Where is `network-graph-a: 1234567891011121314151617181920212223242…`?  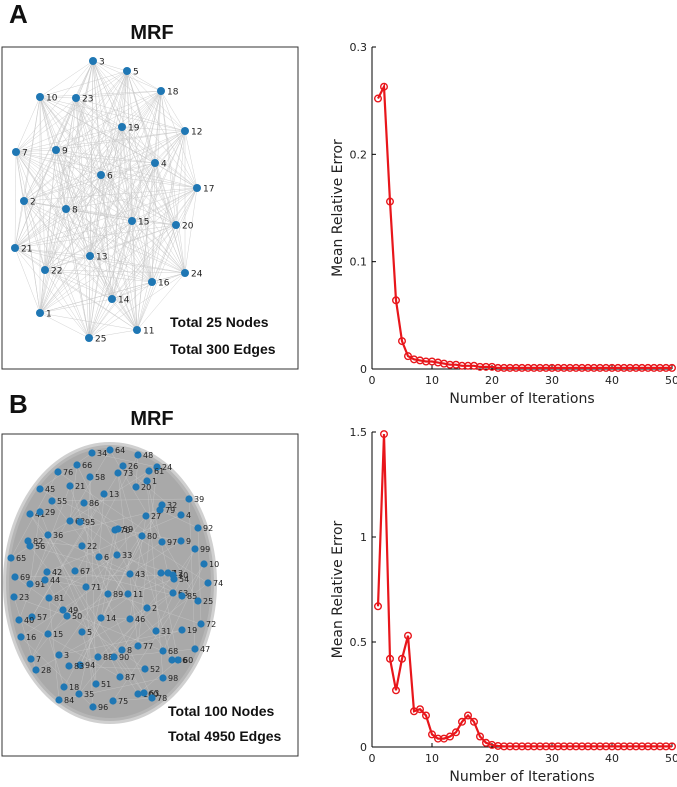 network-graph-a: 1234567891011121314151617181920212223242… is located at coordinates (112, 201).